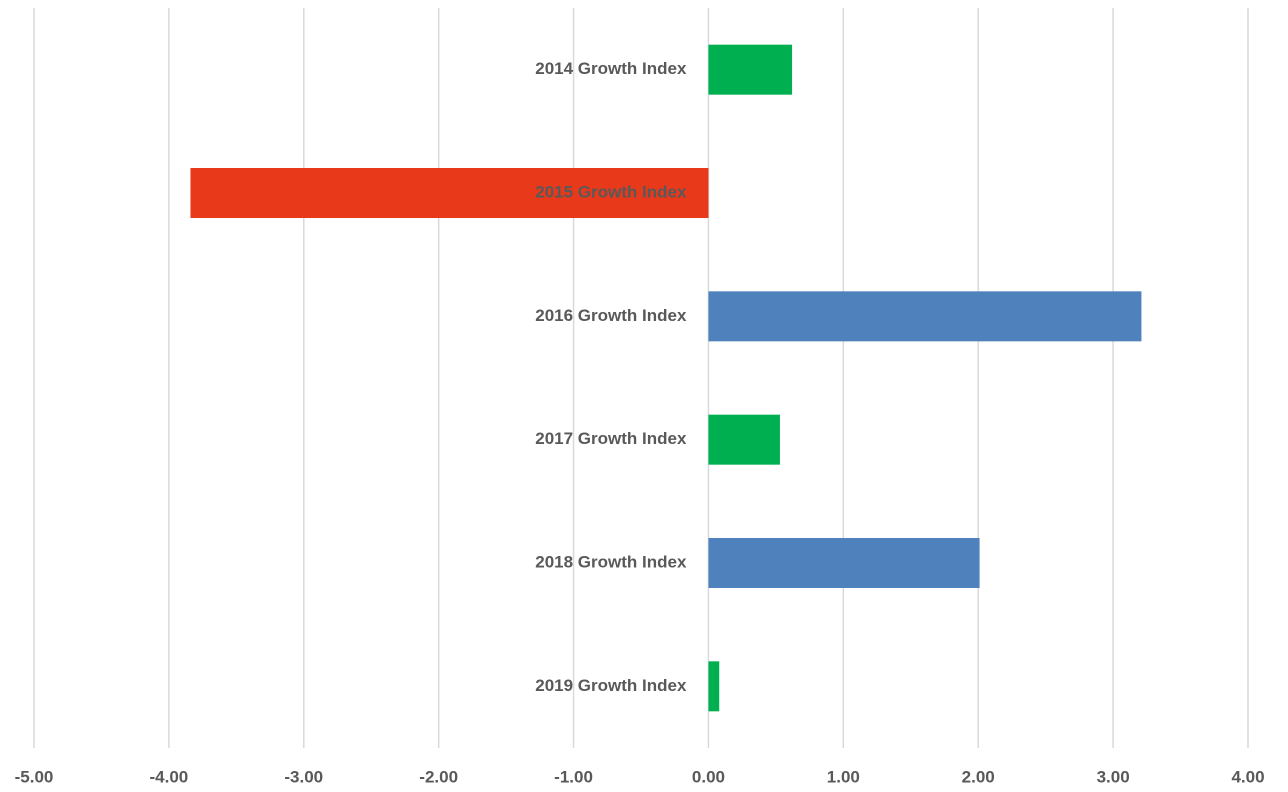 The height and width of the screenshot is (792, 1288). What do you see at coordinates (611, 685) in the screenshot?
I see `category-label: 2019 Growth Index` at bounding box center [611, 685].